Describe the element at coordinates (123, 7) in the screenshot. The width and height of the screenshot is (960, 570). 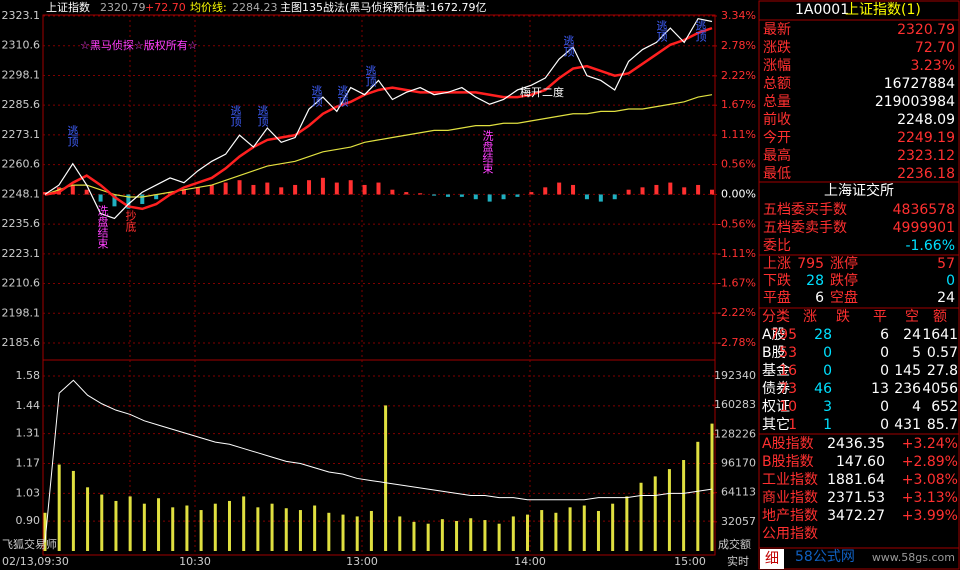
I see `header-price: 2320.79` at that location.